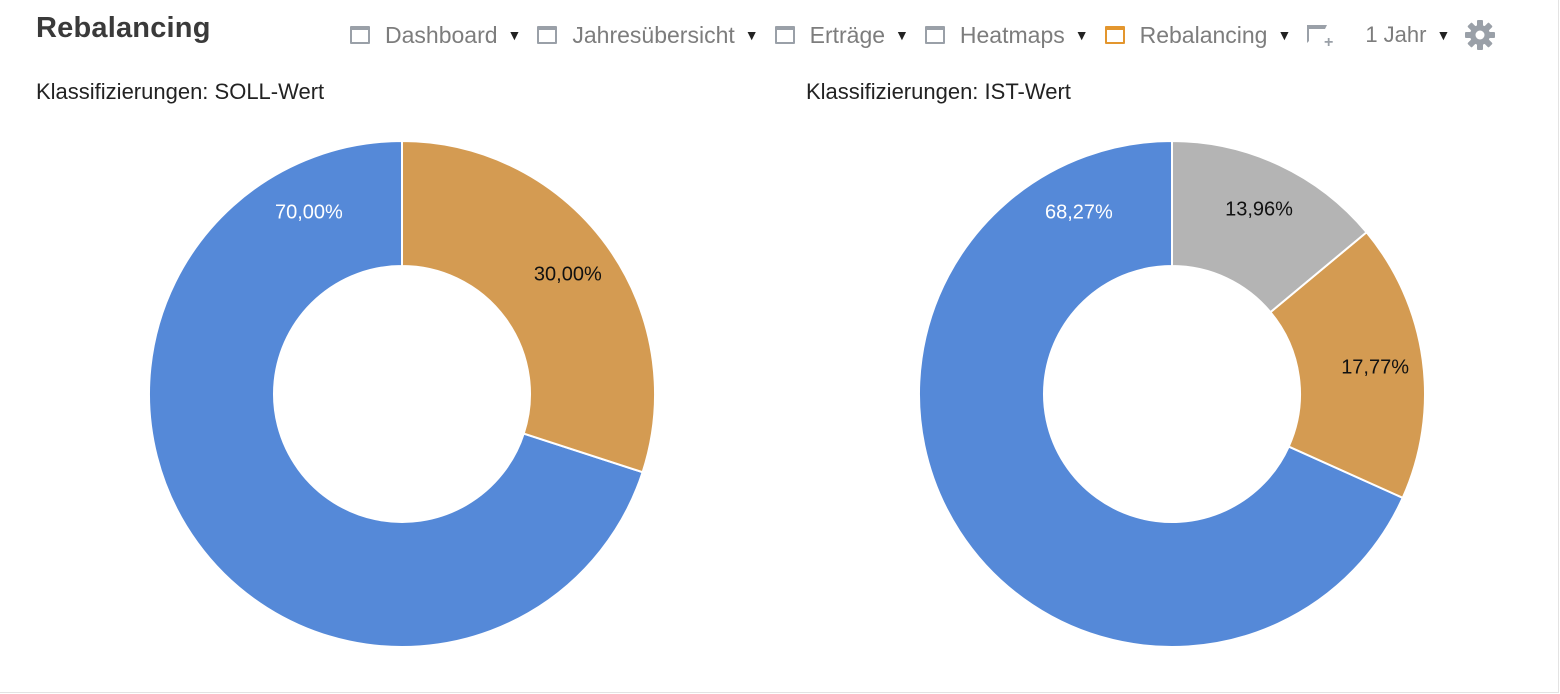 Image resolution: width=1560 pixels, height=694 pixels. What do you see at coordinates (180, 91) in the screenshot?
I see `chart-title-soll: Klassifizierungen: SOLL-Wert` at bounding box center [180, 91].